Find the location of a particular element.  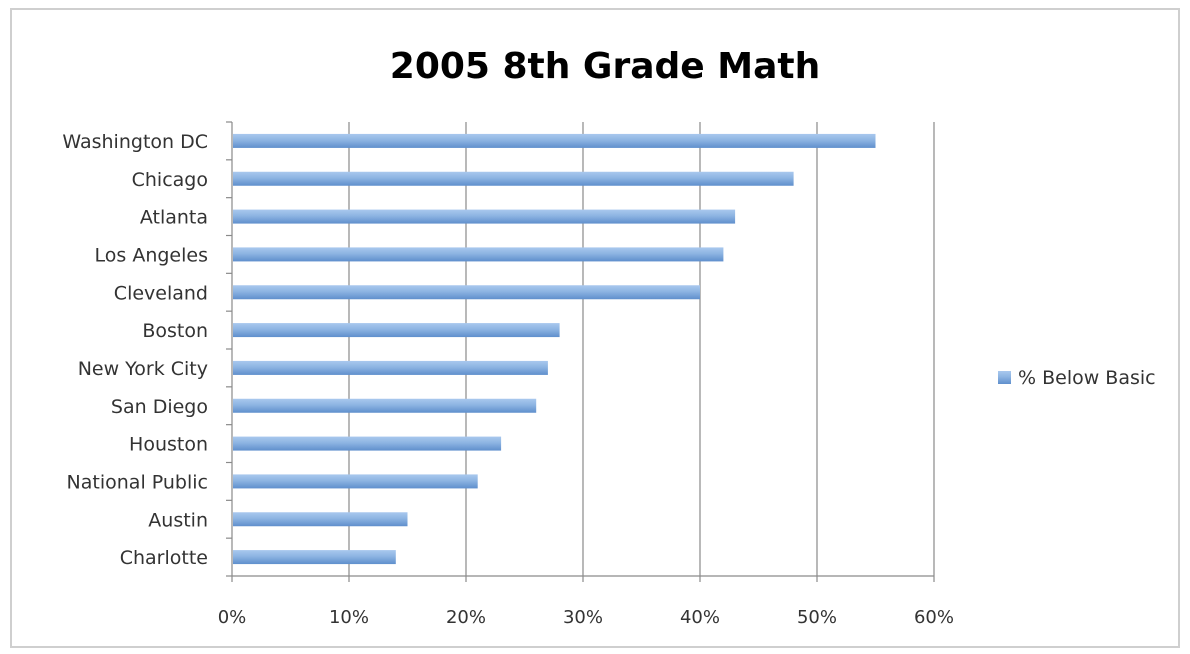

x-tick-labels: 0% 10% 20% 30% 40% 50% 60% is located at coordinates (586, 617).